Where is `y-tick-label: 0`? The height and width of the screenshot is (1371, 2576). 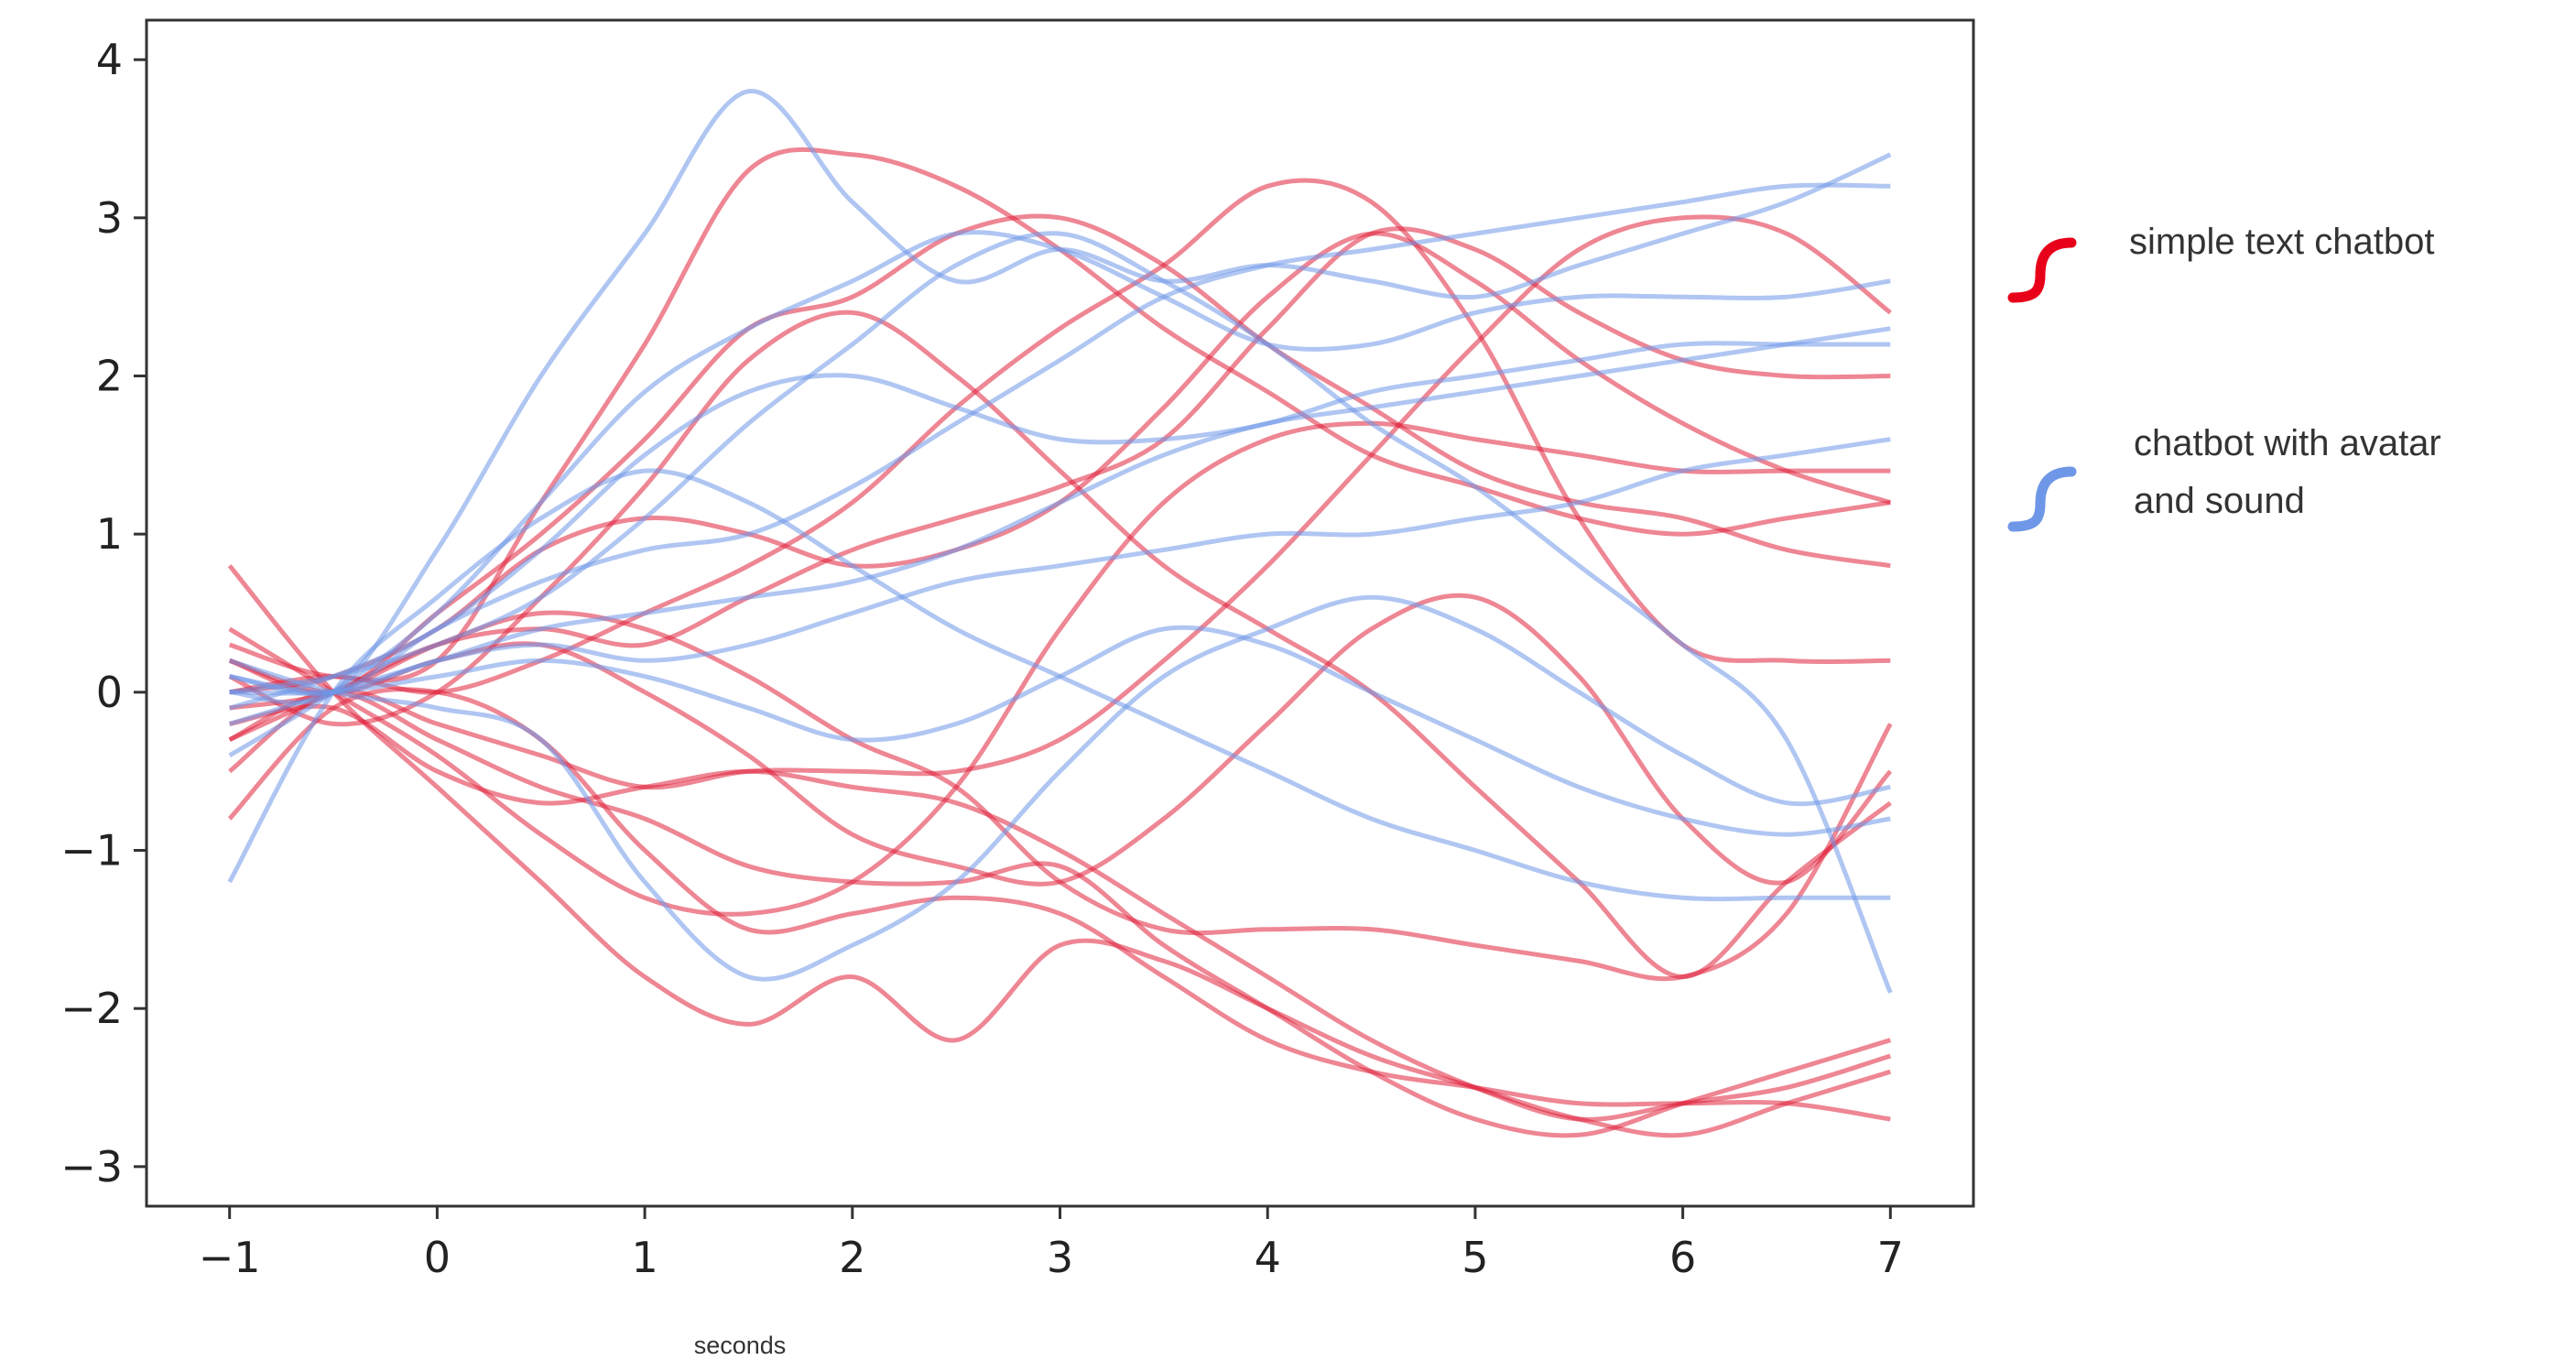 y-tick-label: 0 is located at coordinates (109, 692).